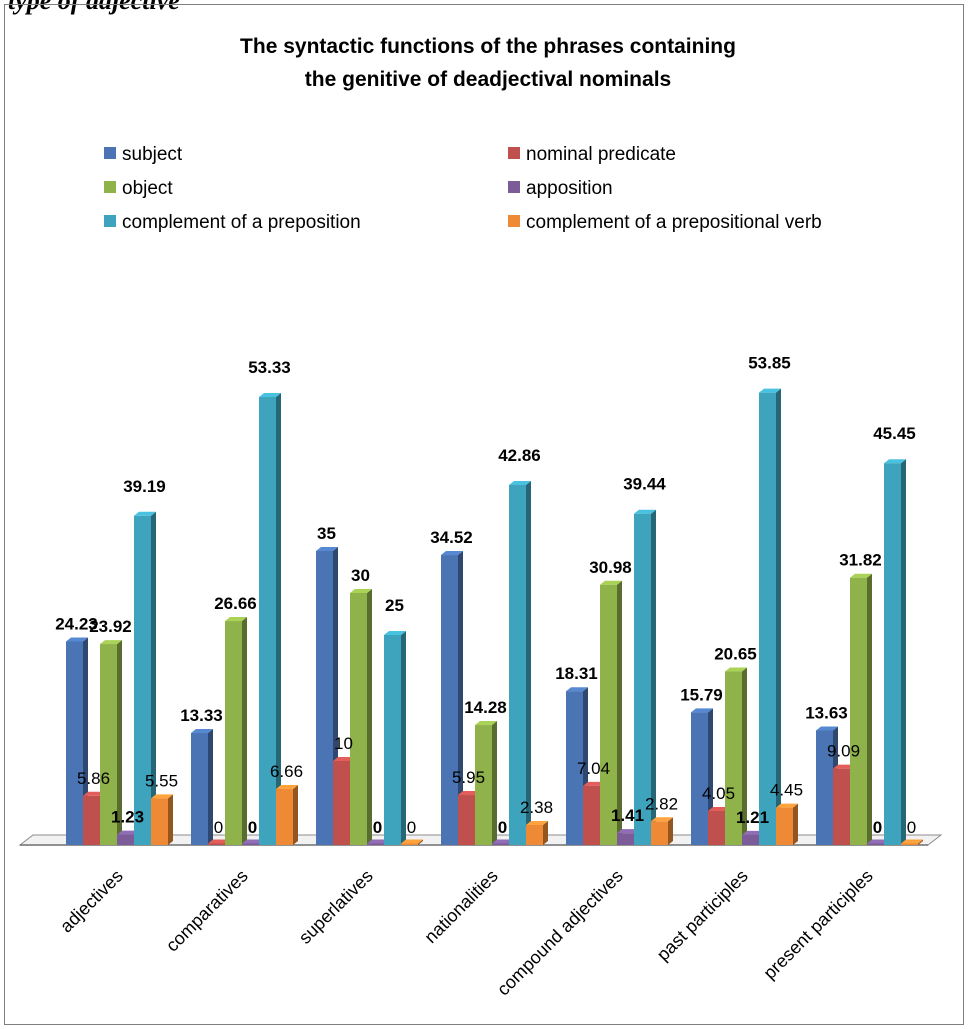  Describe the element at coordinates (826, 713) in the screenshot. I see `data-label: 13.63` at that location.